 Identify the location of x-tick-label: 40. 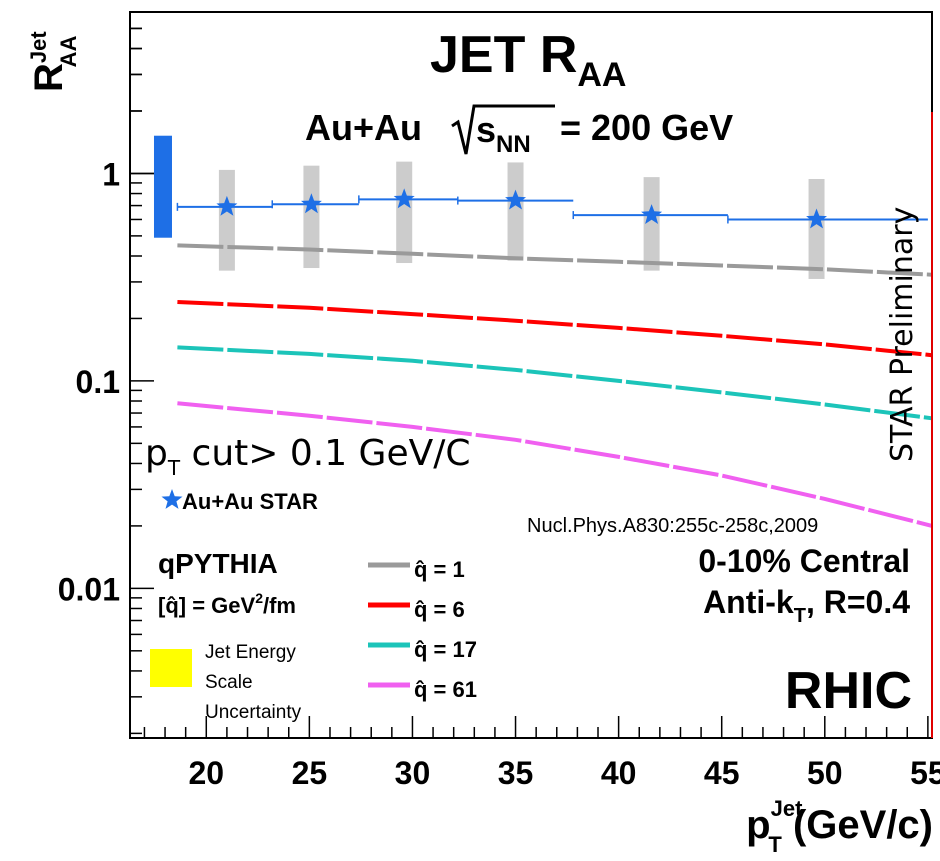
(619, 773).